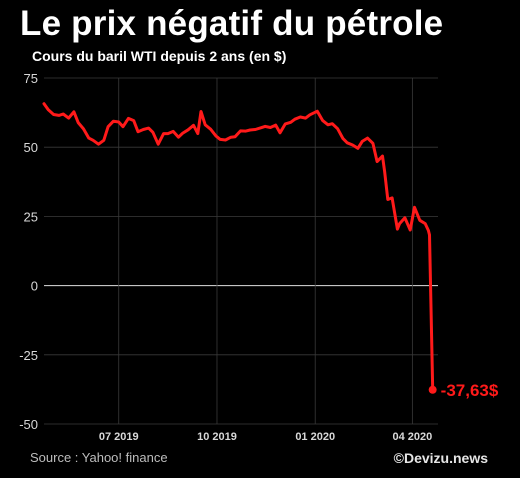 The image size is (520, 478). I want to click on y-tick-label: 0, so click(34, 286).